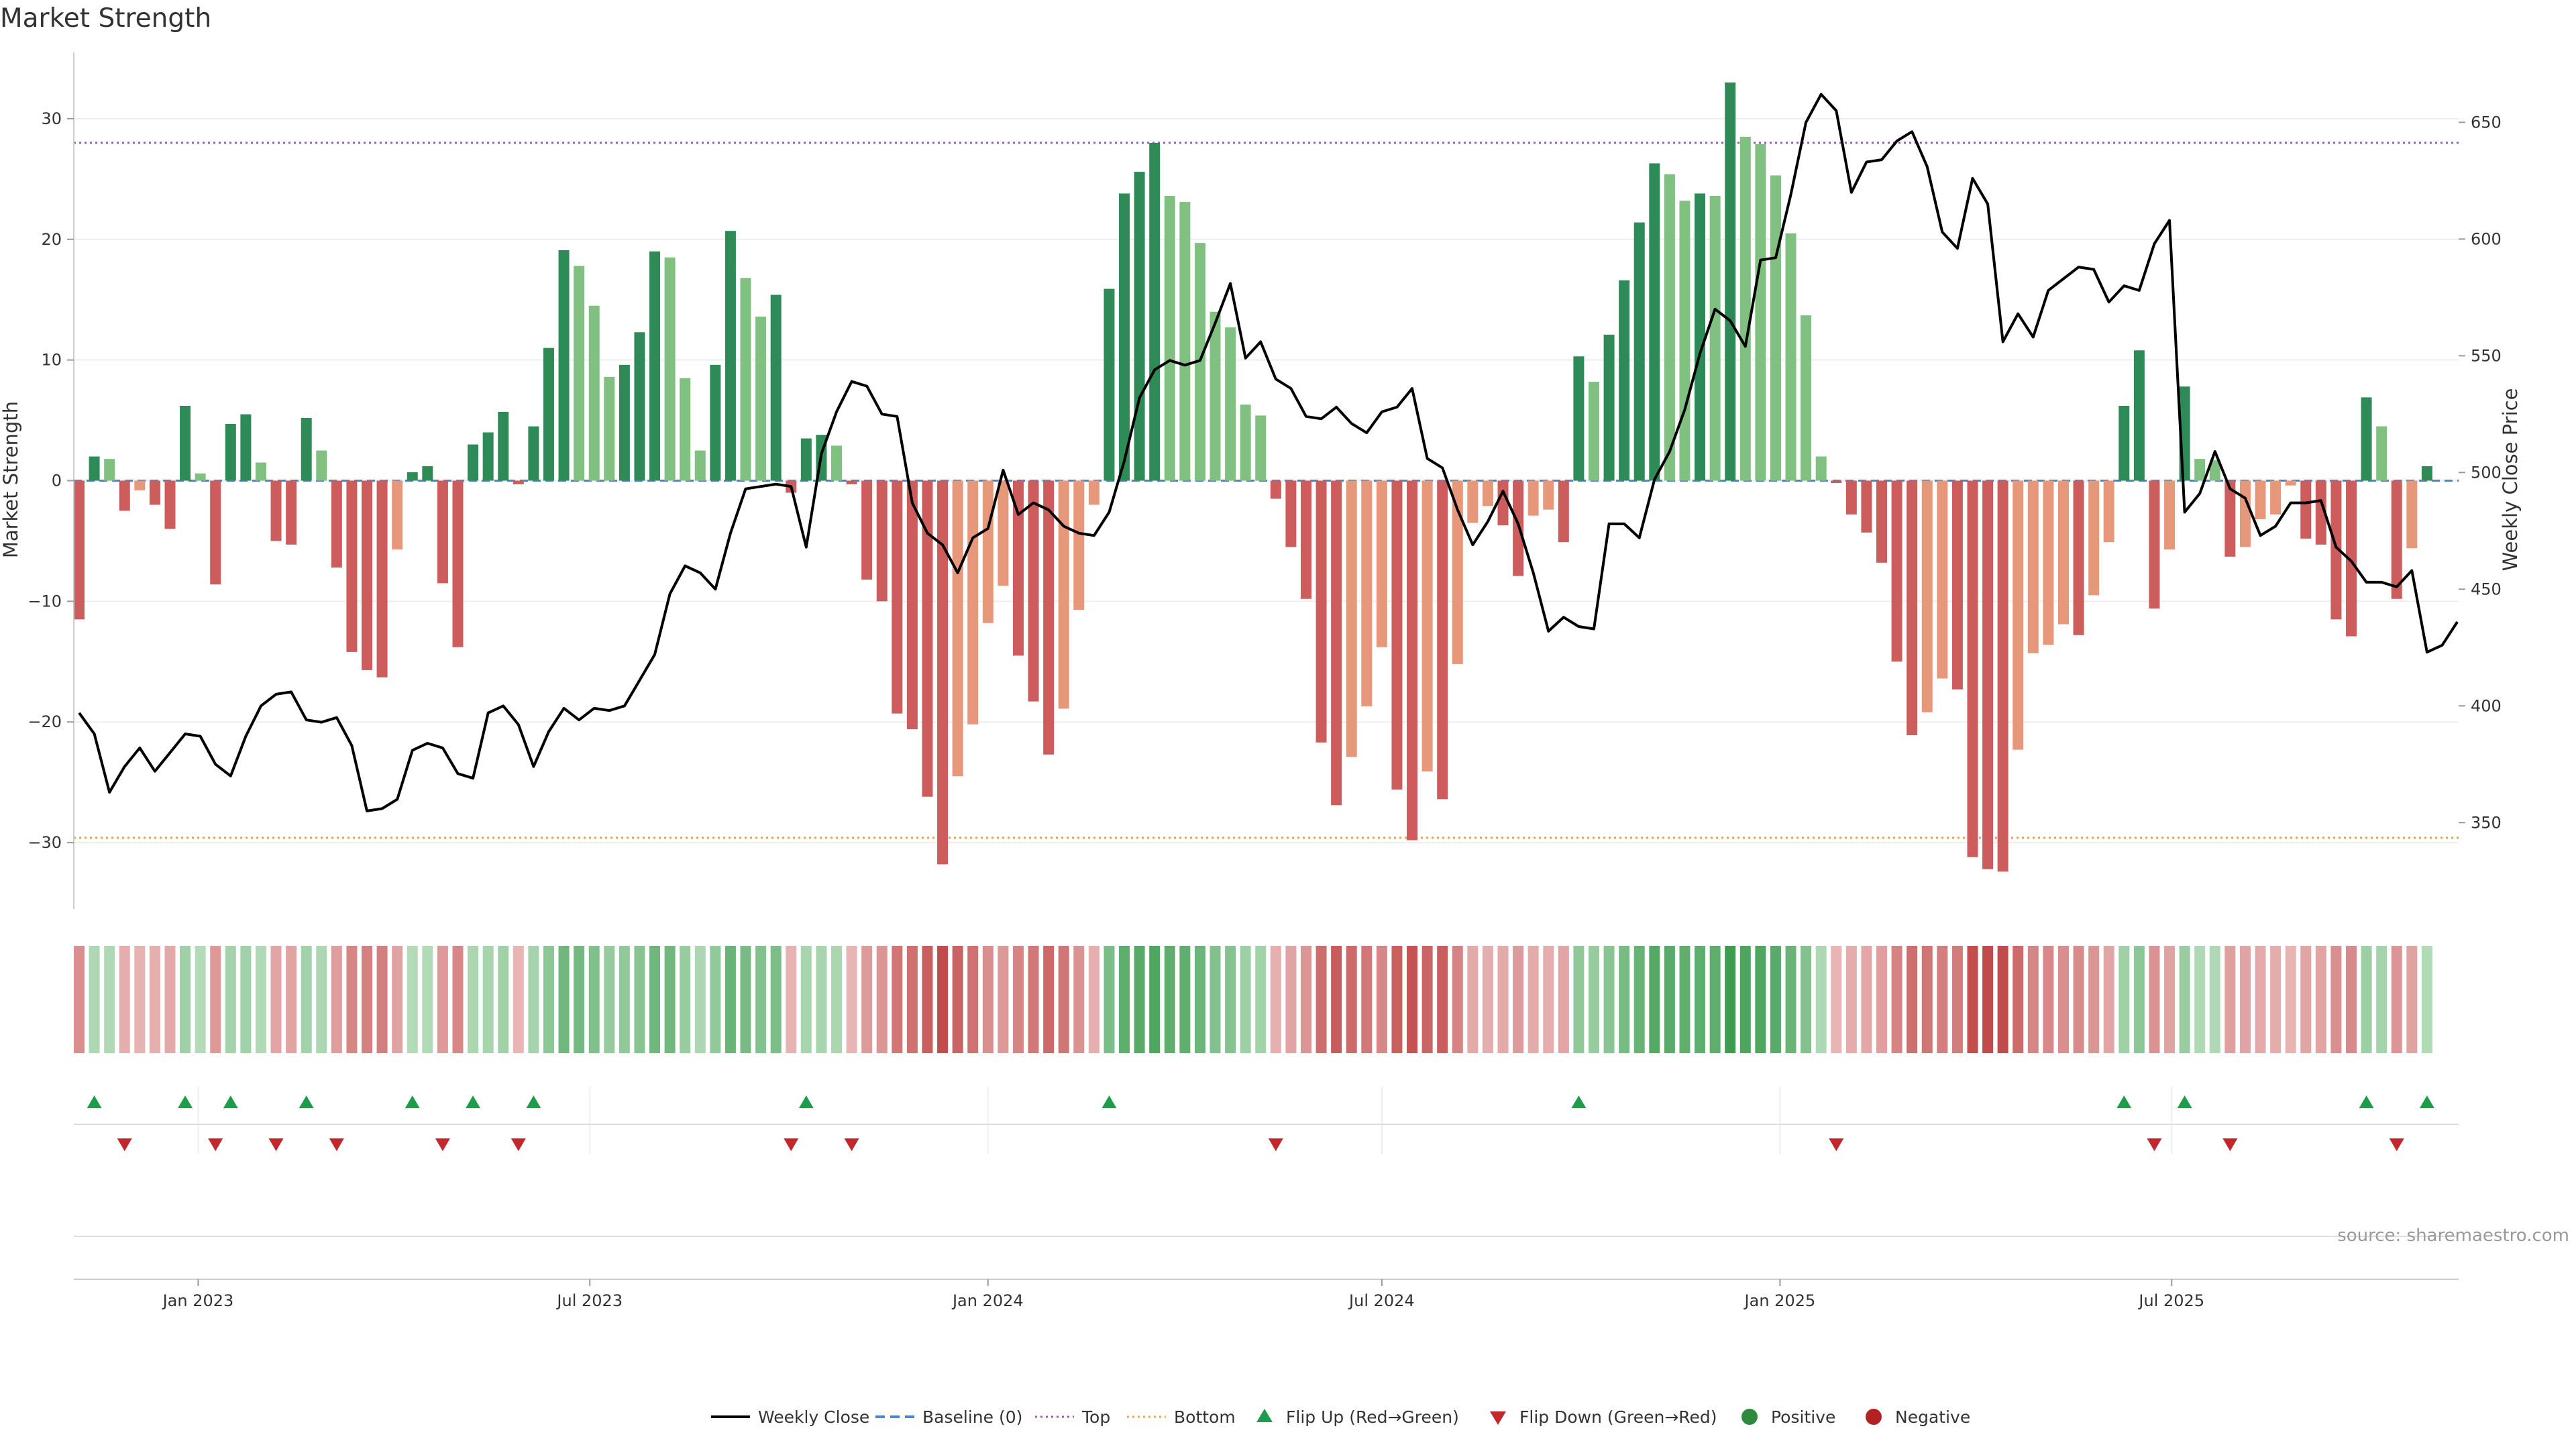  I want to click on y-left-tick-label: 10, so click(51, 360).